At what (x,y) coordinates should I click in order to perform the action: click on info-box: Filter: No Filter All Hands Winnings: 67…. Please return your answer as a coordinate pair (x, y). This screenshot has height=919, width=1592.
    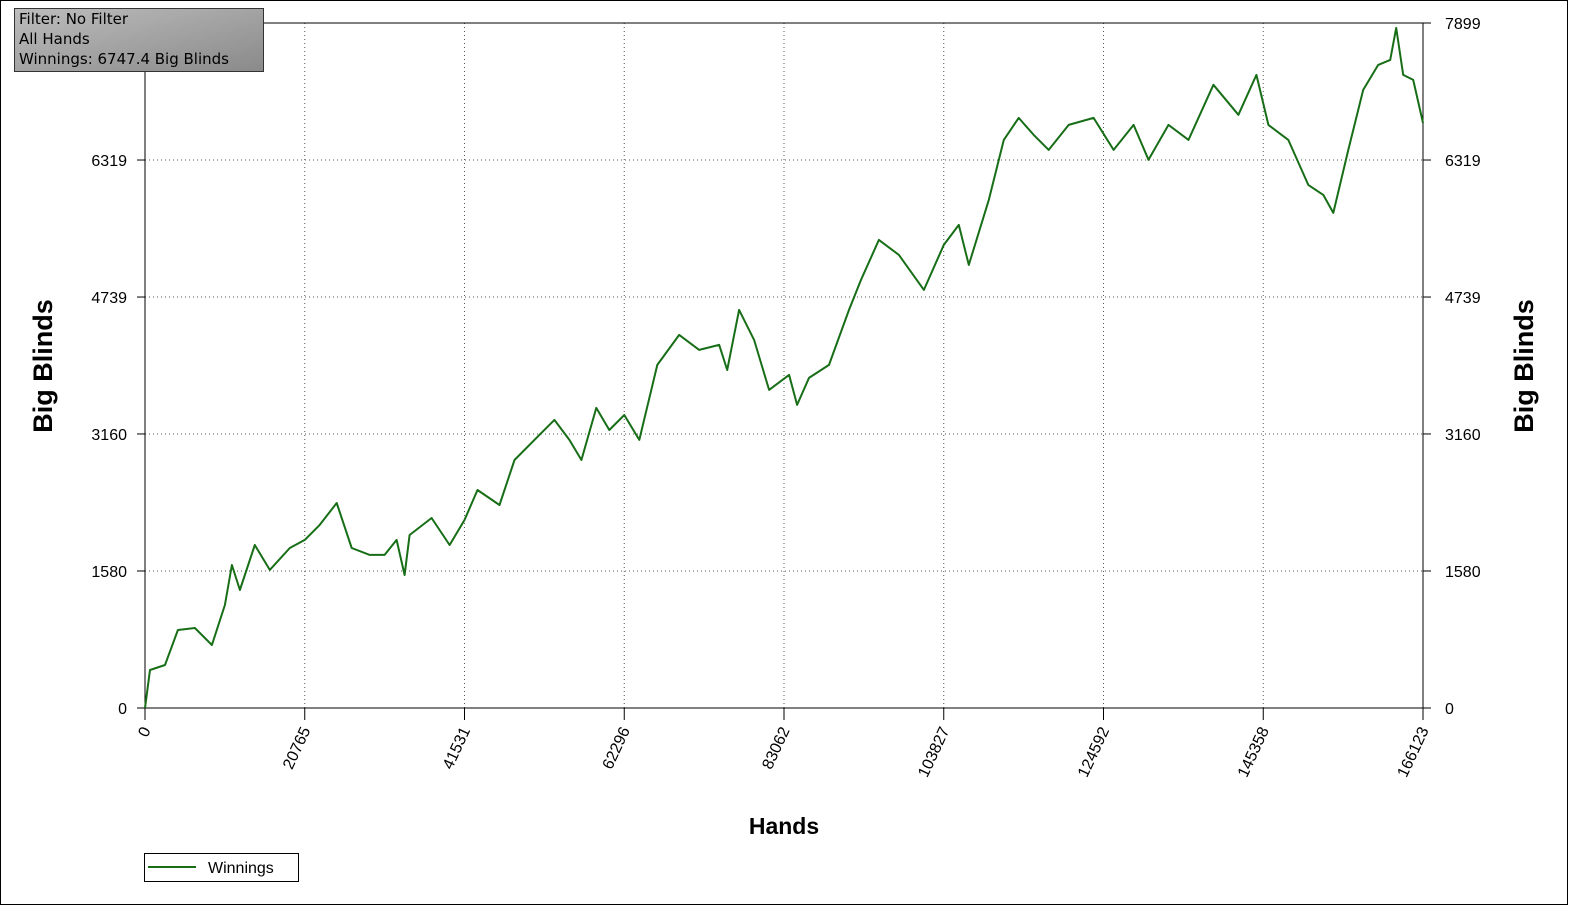
    Looking at the image, I should click on (139, 40).